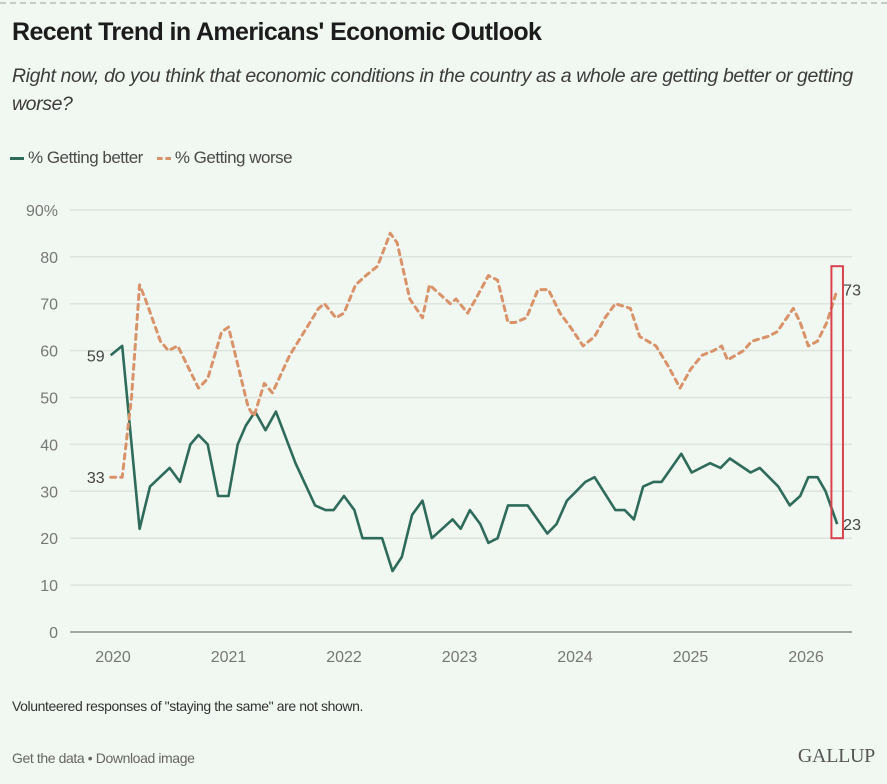  I want to click on y-tick-label: 40, so click(49, 445).